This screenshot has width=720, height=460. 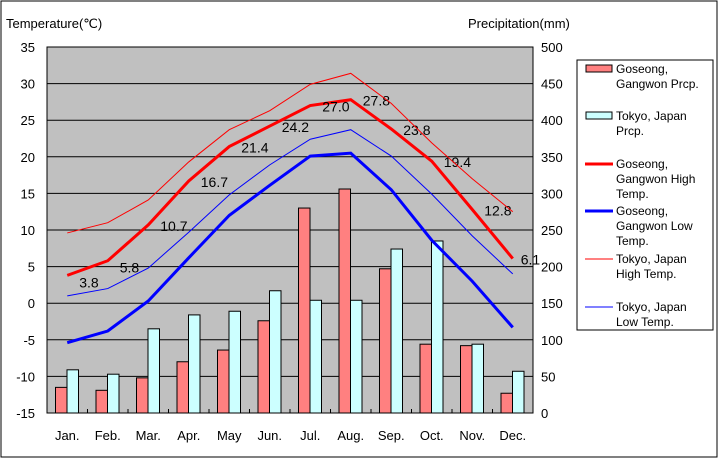 What do you see at coordinates (31, 303) in the screenshot?
I see `left-tick-label: 0` at bounding box center [31, 303].